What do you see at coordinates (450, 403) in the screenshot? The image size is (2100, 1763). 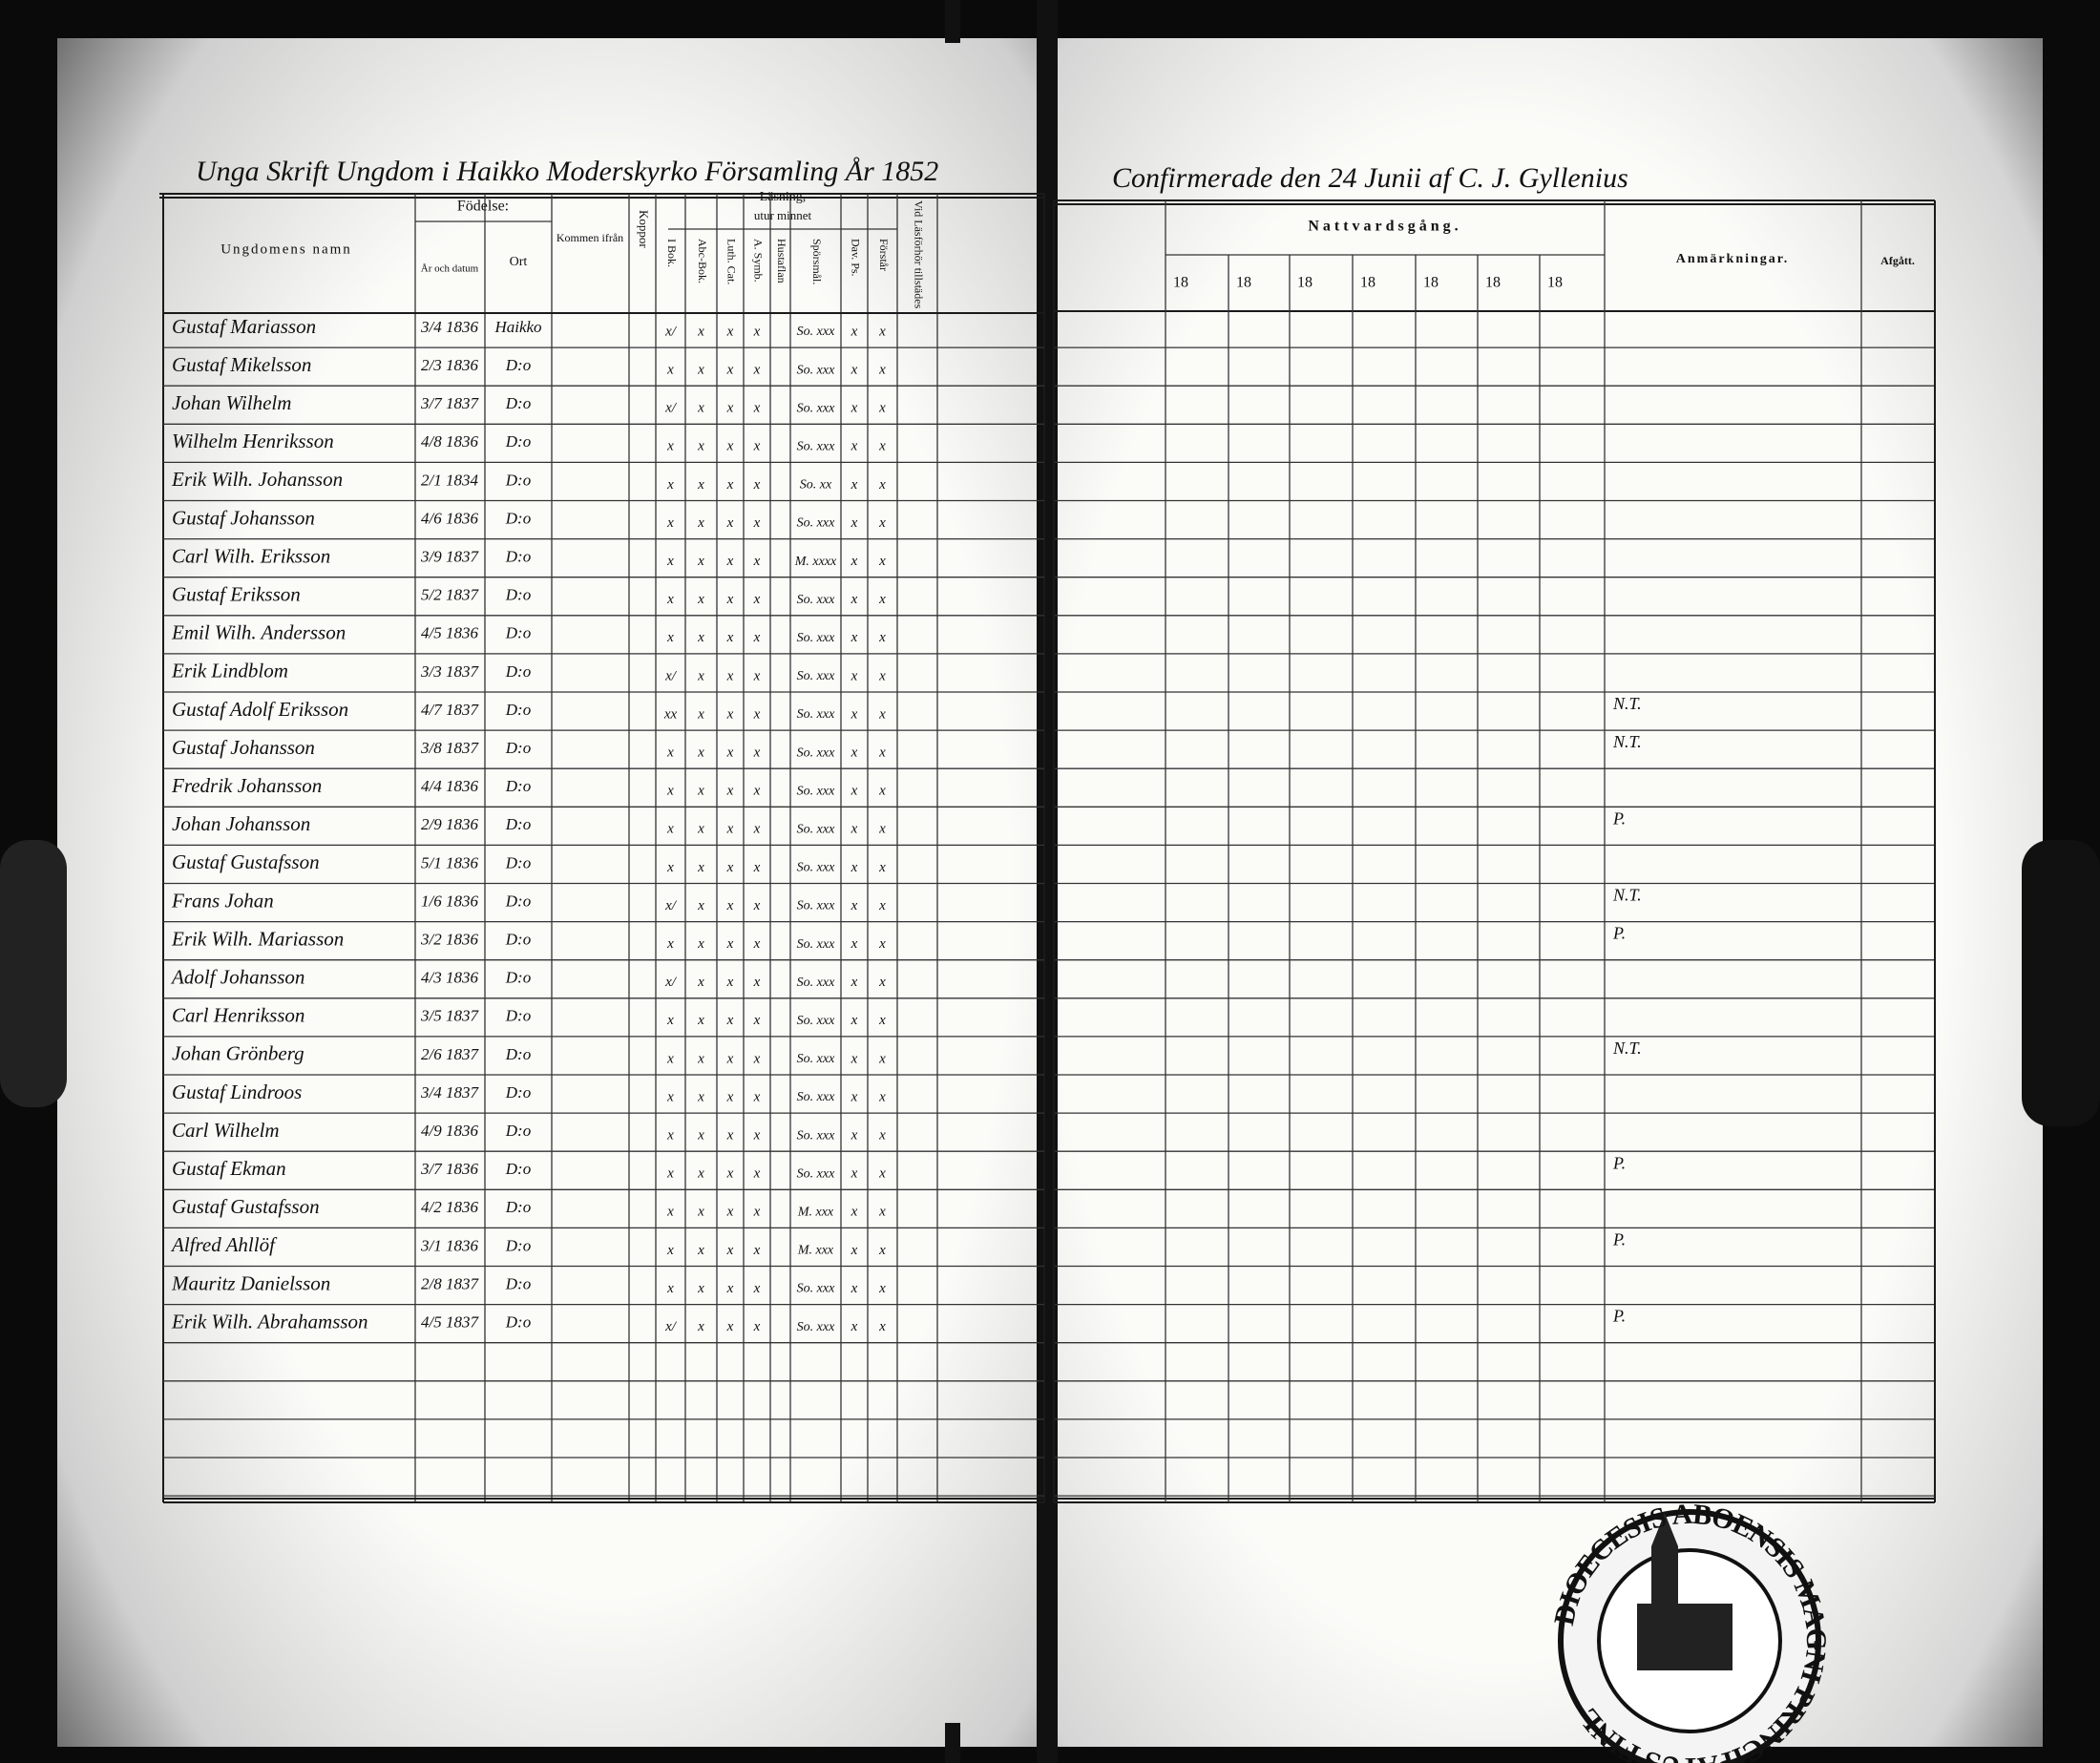 I see `birth-date: 3/7 1837` at bounding box center [450, 403].